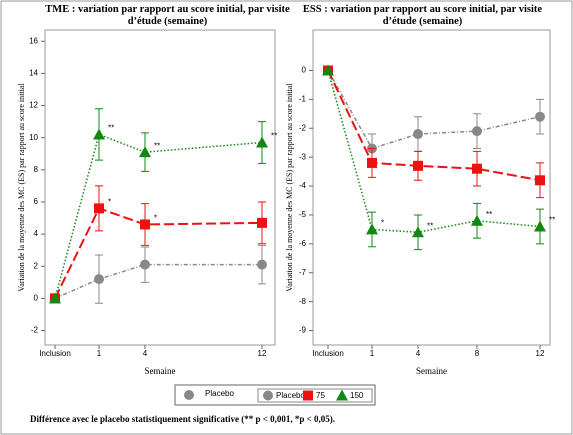  I want to click on x-tick-label: 8, so click(477, 353).